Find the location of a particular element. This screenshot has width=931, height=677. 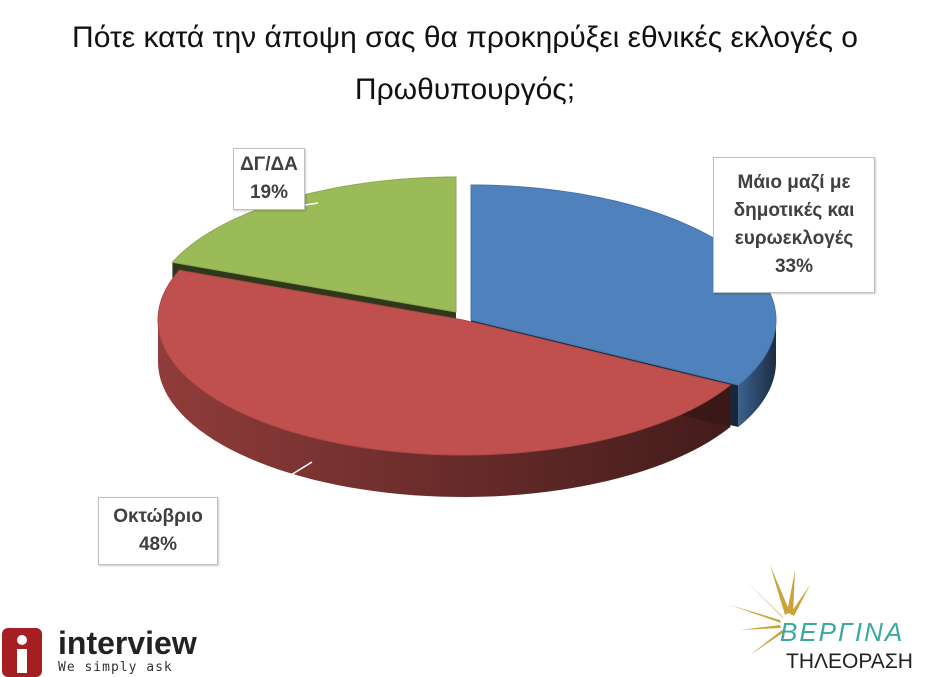

interview-icon-bar is located at coordinates (22, 661).